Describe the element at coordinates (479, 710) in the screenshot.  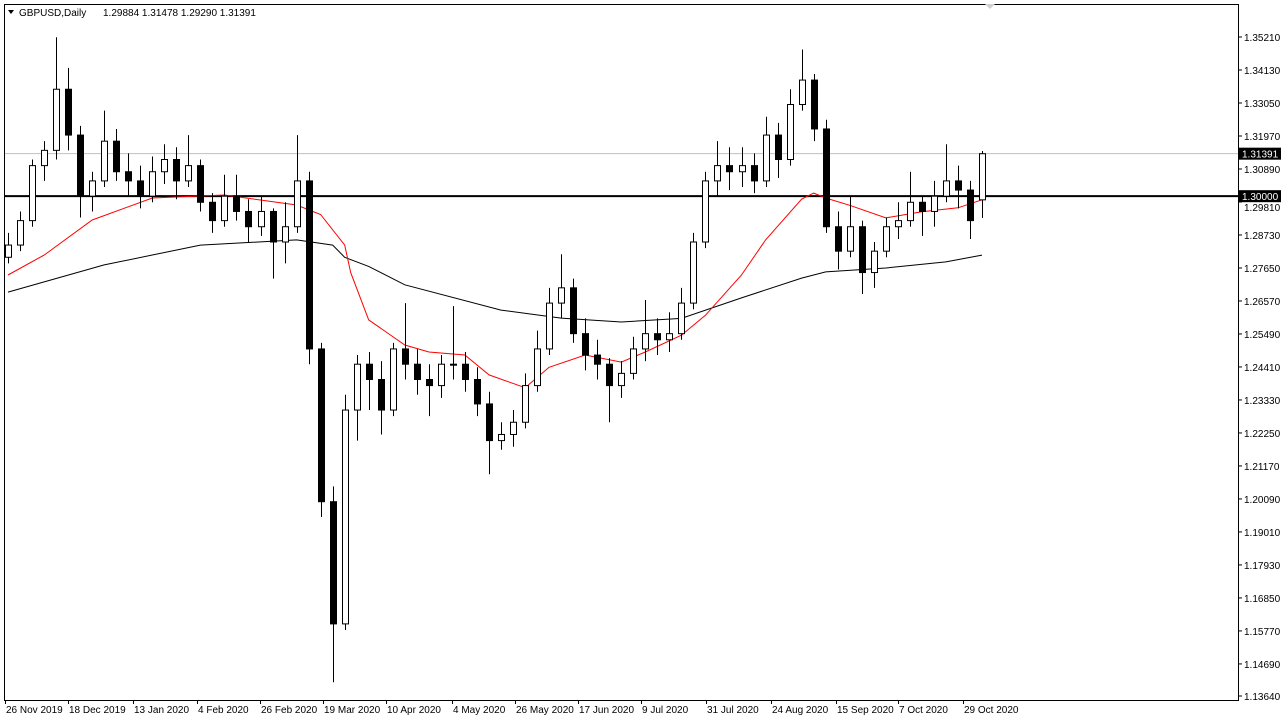
I see `x-tick-label: 4 May 2020` at that location.